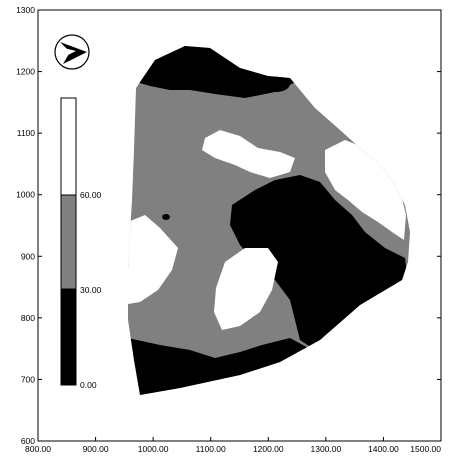 The width and height of the screenshot is (465, 456). What do you see at coordinates (153, 259) in the screenshot?
I see `zone-high-west` at bounding box center [153, 259].